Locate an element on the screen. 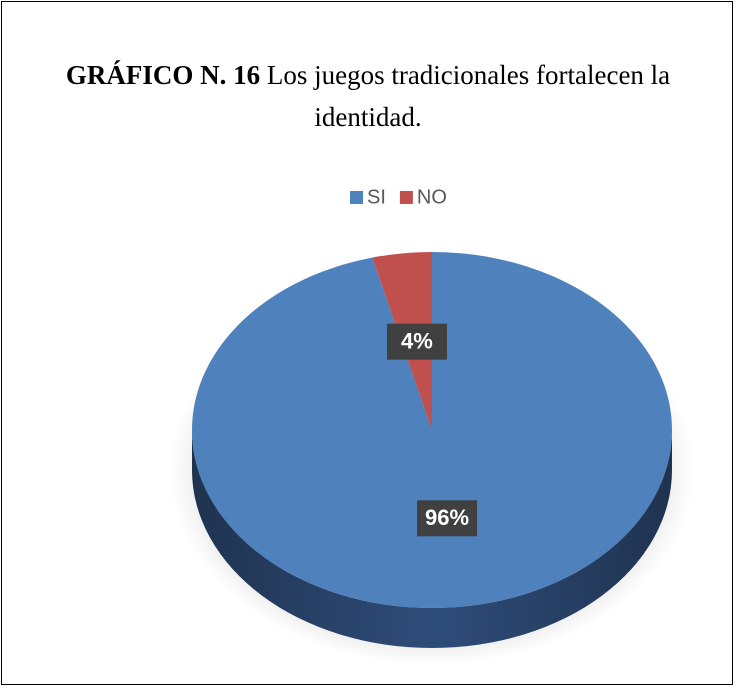 This screenshot has height=688, width=736. legend-label: SI is located at coordinates (376, 197).